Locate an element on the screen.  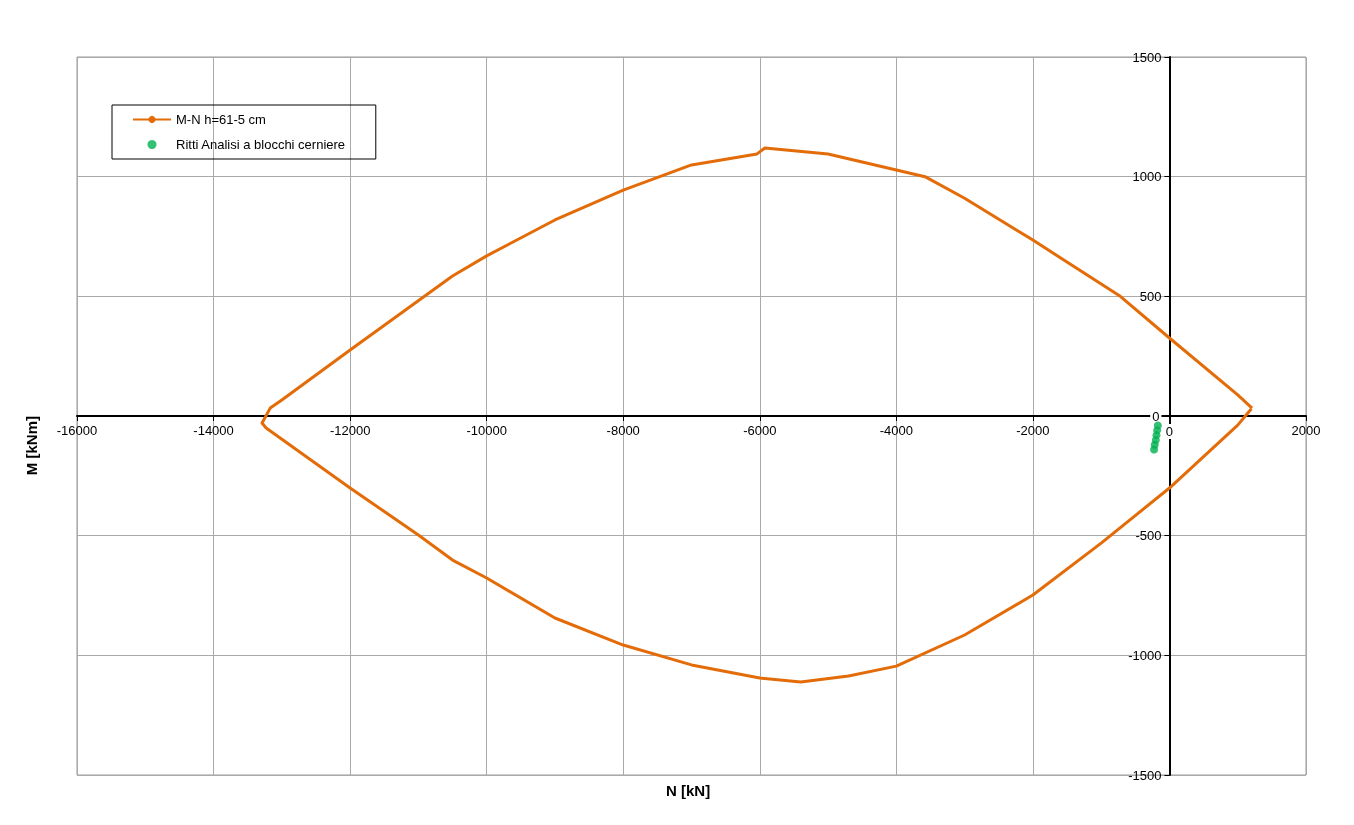
x-tick-label: -14000 is located at coordinates (213, 430).